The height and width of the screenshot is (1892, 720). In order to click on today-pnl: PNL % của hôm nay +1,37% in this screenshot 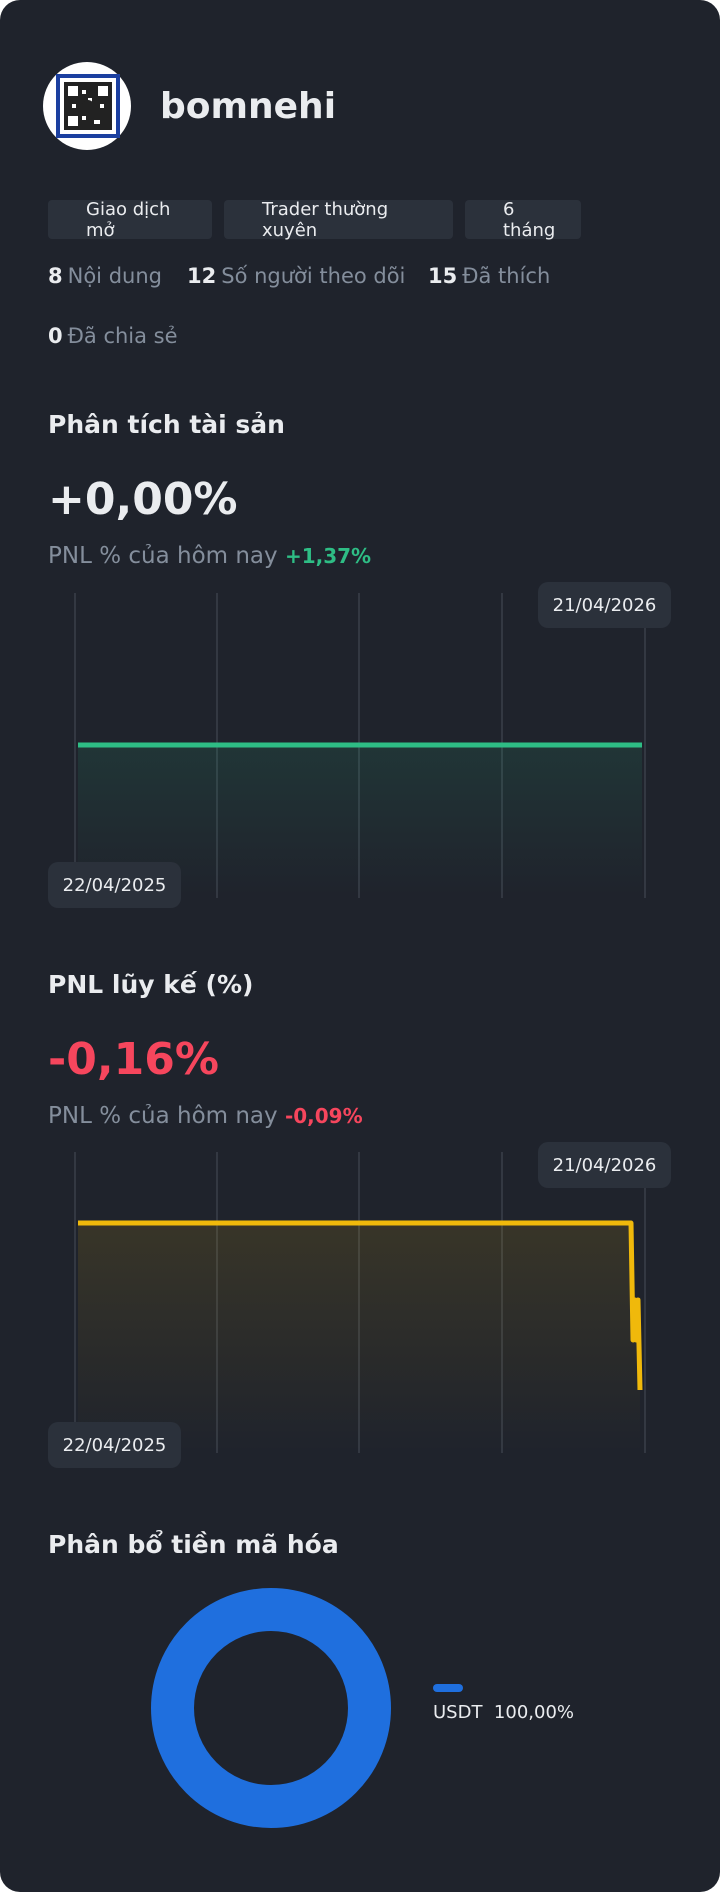, I will do `click(209, 556)`.